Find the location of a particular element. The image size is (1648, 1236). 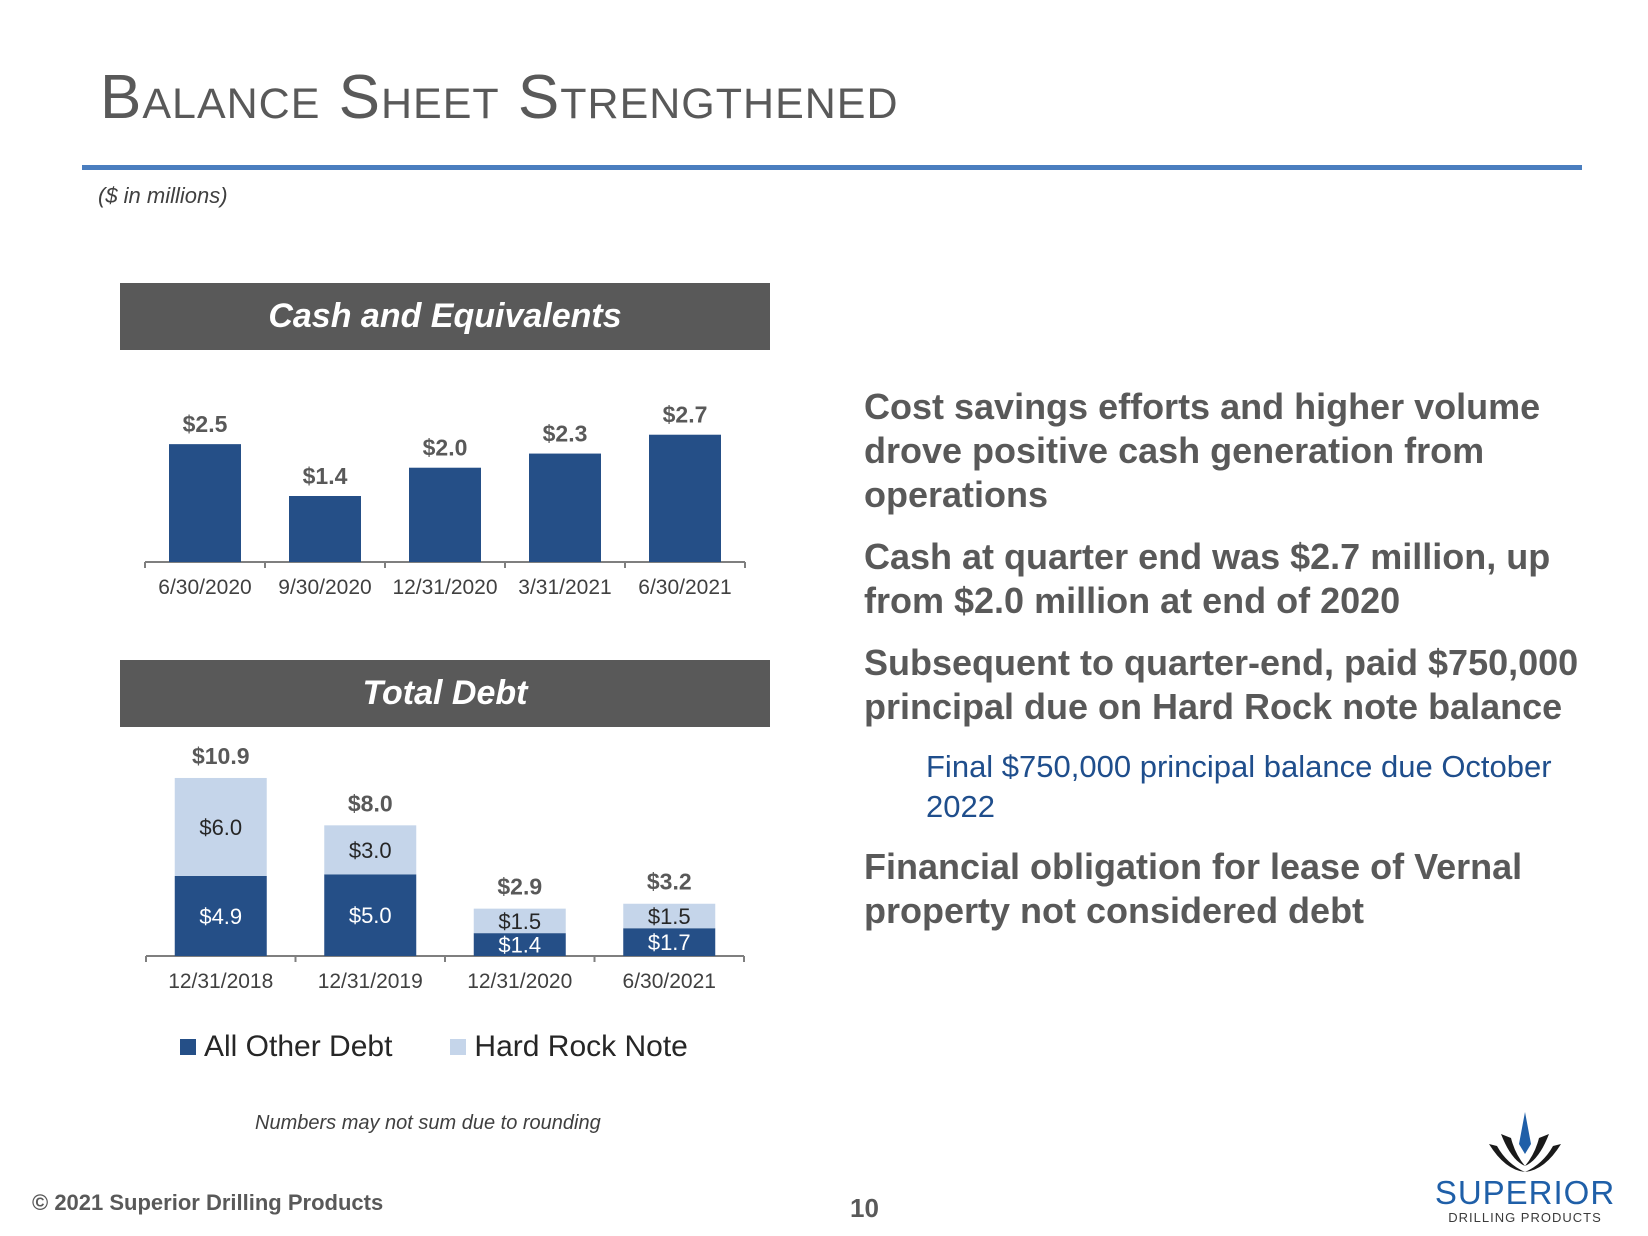

debt-total-label: $8.0 is located at coordinates (370, 803).